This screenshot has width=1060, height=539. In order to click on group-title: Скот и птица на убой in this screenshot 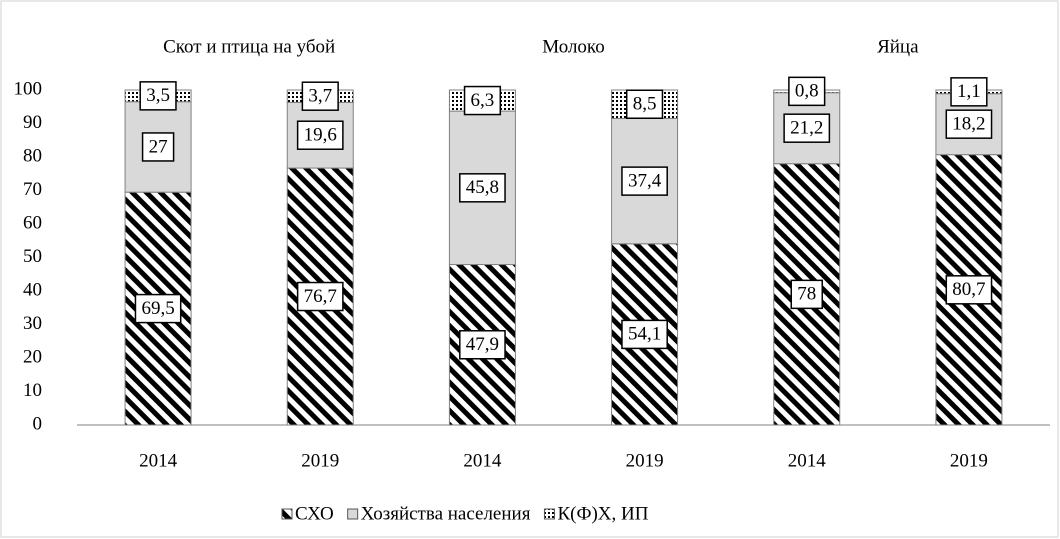, I will do `click(249, 46)`.